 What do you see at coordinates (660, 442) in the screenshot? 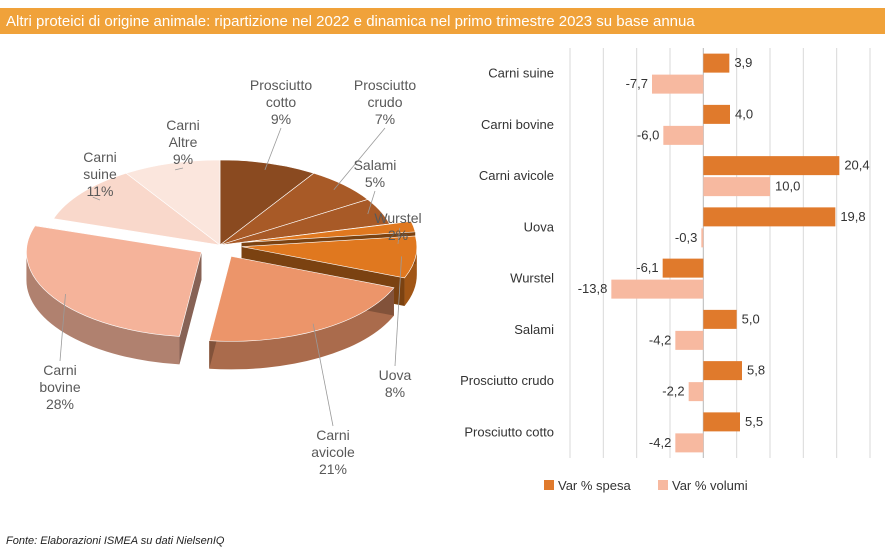
I see `value-label-var-volumi-prosciutto-cotto: -4,2` at bounding box center [660, 442].